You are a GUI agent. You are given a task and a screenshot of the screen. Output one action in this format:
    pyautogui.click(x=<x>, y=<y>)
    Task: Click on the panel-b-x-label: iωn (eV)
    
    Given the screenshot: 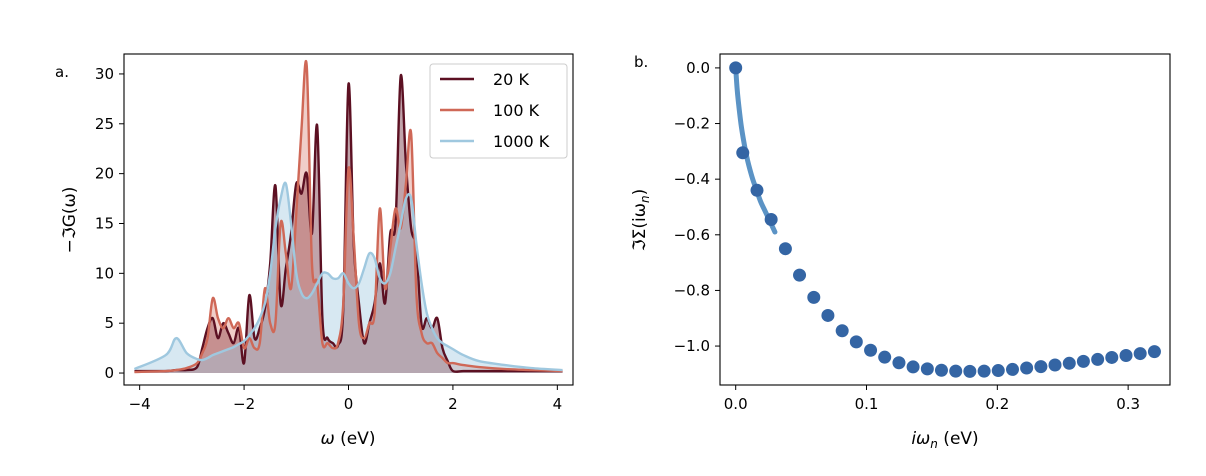 What is the action you would take?
    pyautogui.click(x=944, y=440)
    